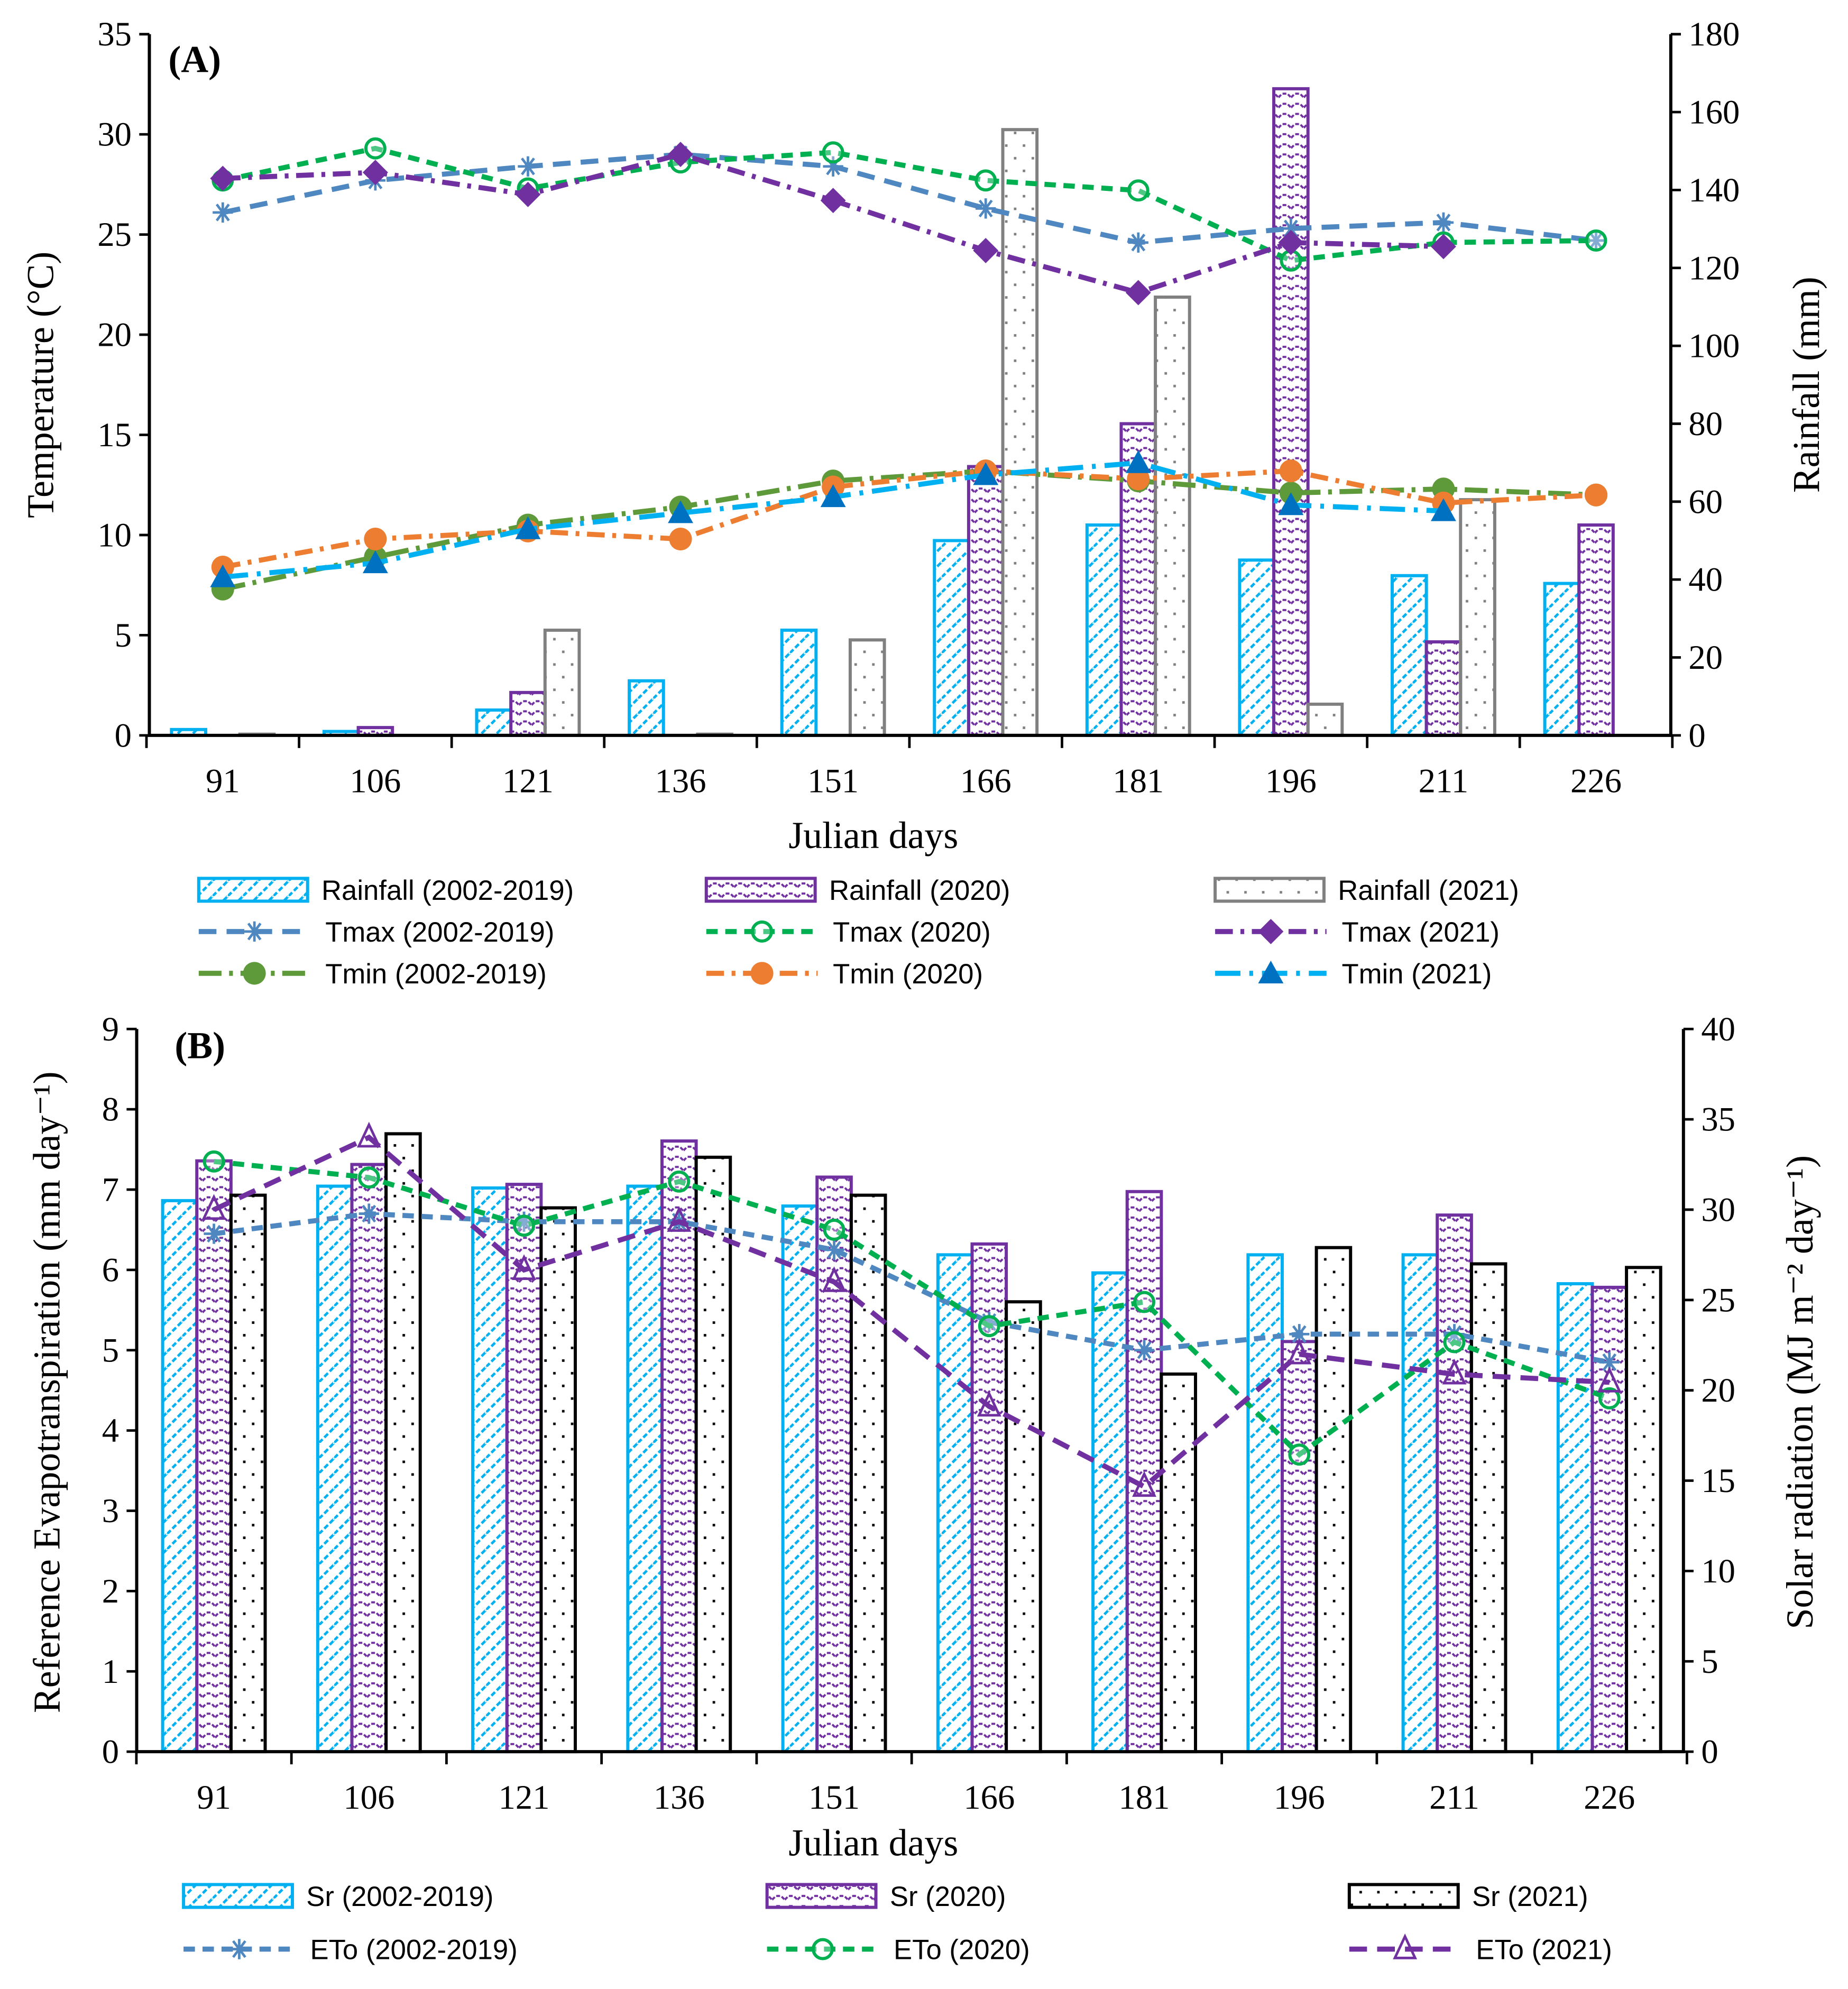  Describe the element at coordinates (1714, 112) in the screenshot. I see `y2-tick-label: 160` at that location.